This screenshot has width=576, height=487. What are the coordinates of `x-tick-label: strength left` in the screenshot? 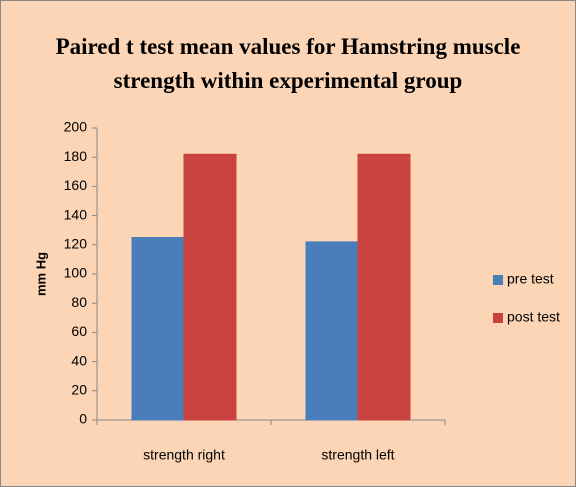 It's located at (357, 455).